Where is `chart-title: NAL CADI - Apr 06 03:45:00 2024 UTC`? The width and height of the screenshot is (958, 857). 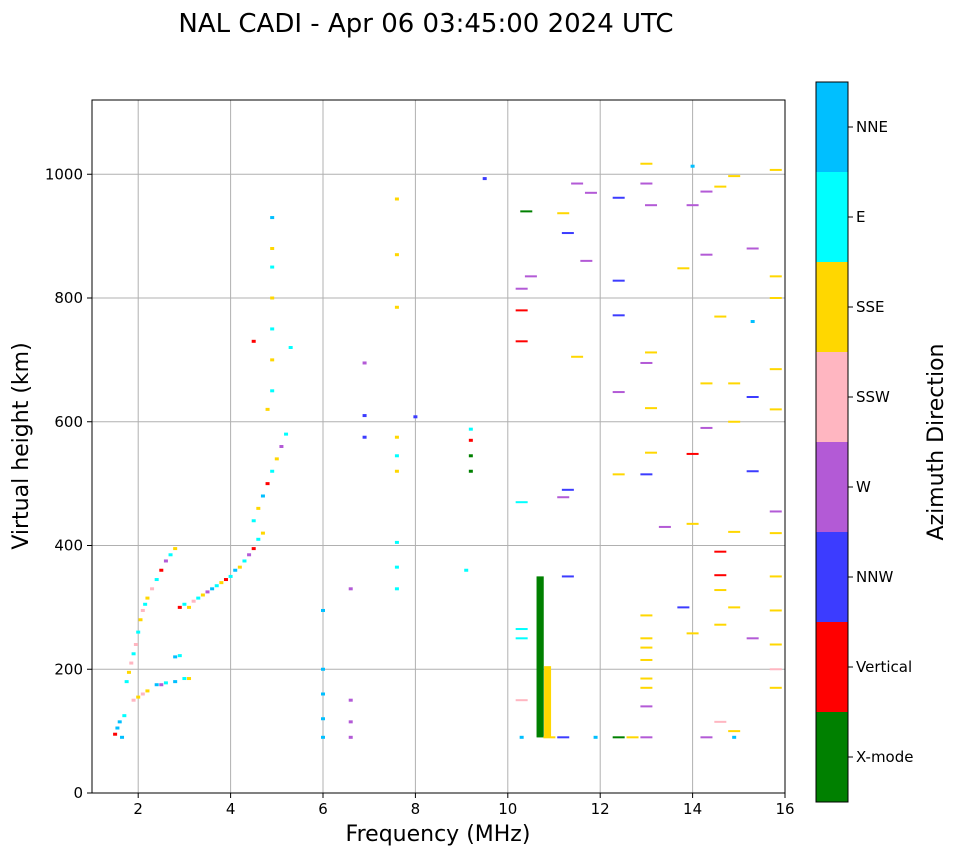
chart-title: NAL CADI - Apr 06 03:45:00 2024 UTC is located at coordinates (425, 24).